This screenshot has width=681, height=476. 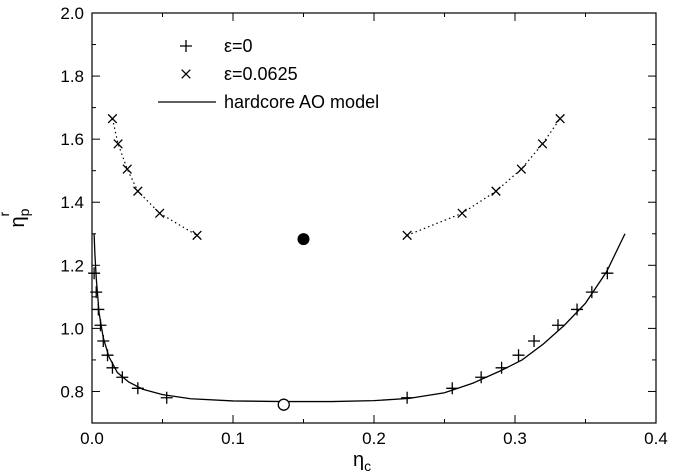 What do you see at coordinates (303, 239) in the screenshot?
I see `filled-circle-point` at bounding box center [303, 239].